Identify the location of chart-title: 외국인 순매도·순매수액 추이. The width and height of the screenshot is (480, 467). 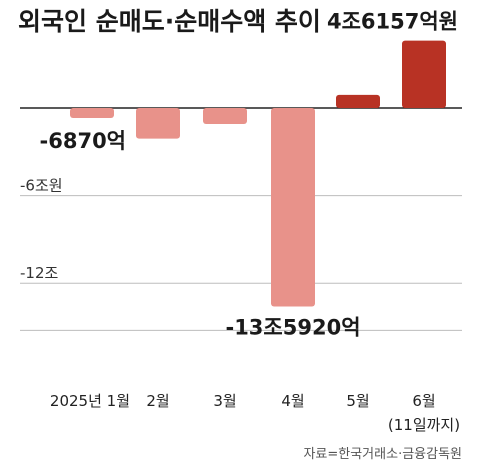
(169, 21).